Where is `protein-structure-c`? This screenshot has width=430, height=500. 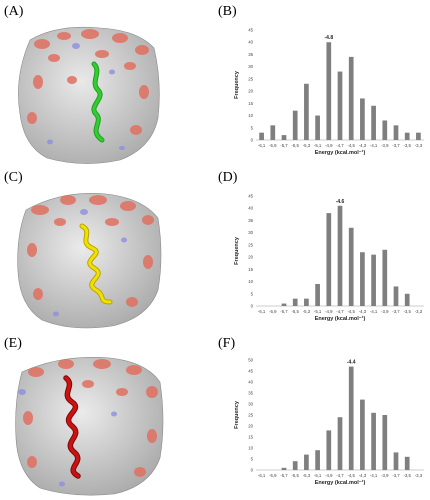
protein-structure-c is located at coordinates (89, 261).